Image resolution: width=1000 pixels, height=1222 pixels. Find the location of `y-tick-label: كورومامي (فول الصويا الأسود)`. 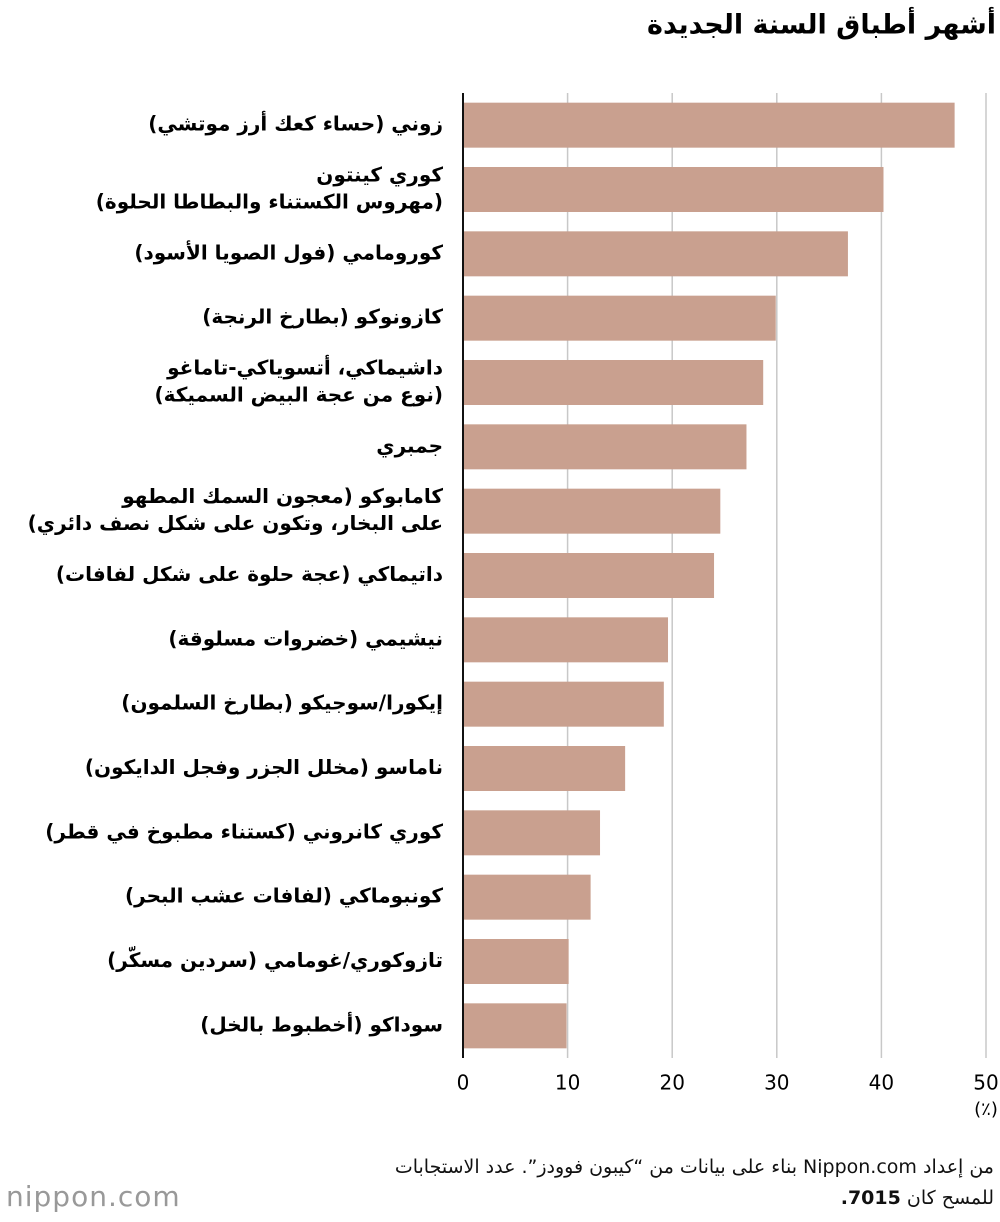

y-tick-label: كورومامي (فول الصويا الأسود) is located at coordinates (288, 252).